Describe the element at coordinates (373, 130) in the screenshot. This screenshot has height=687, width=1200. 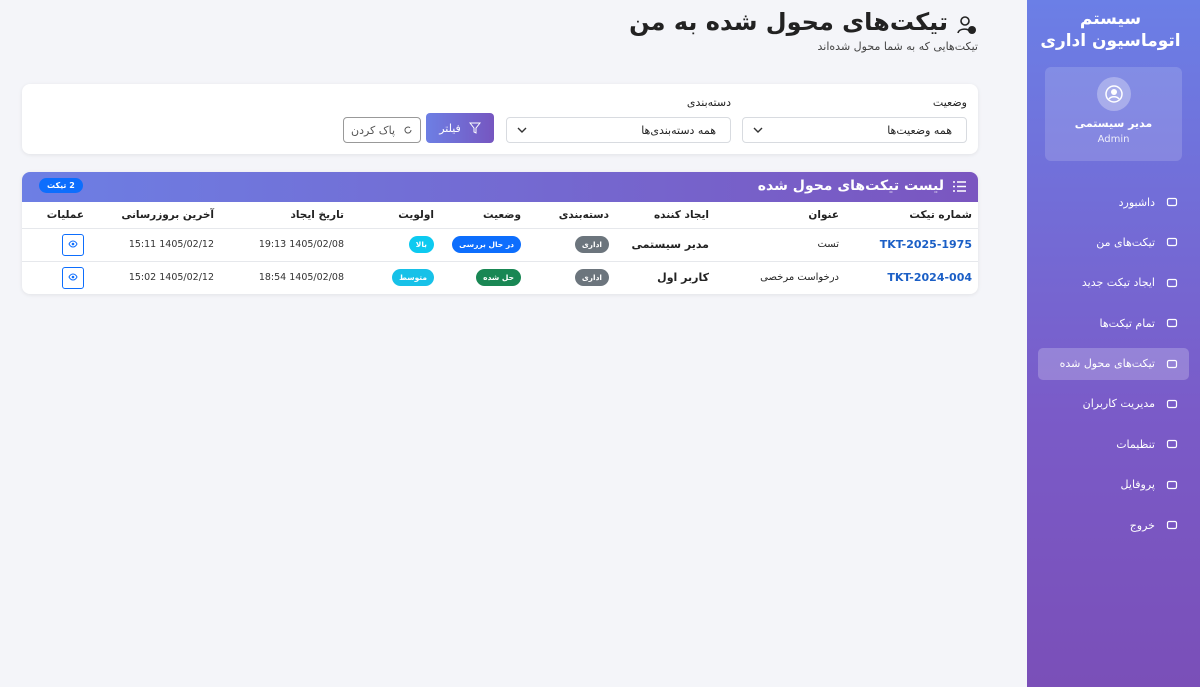
I see `clear-button-text: پاک کردن` at that location.